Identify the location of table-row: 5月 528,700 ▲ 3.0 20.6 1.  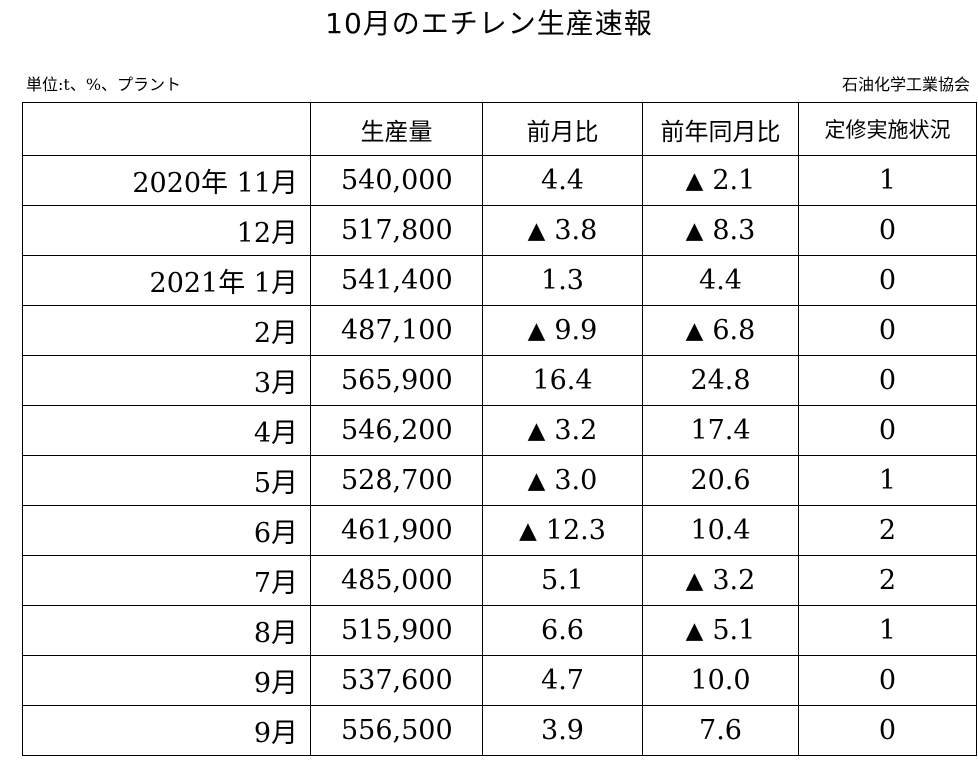
(499, 480).